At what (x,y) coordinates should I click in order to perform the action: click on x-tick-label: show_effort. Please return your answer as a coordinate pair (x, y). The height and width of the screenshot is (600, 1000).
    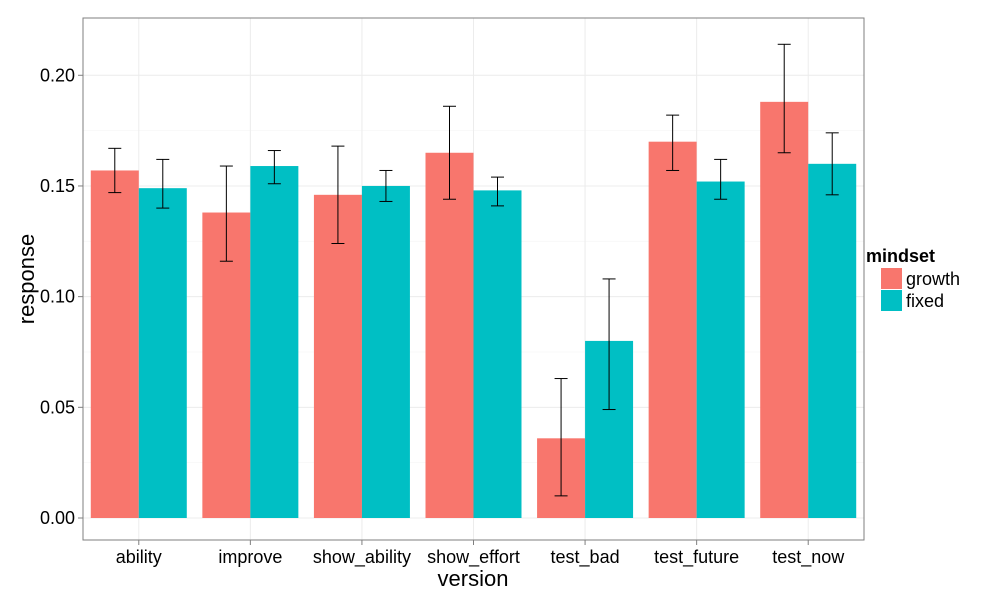
    Looking at the image, I should click on (473, 557).